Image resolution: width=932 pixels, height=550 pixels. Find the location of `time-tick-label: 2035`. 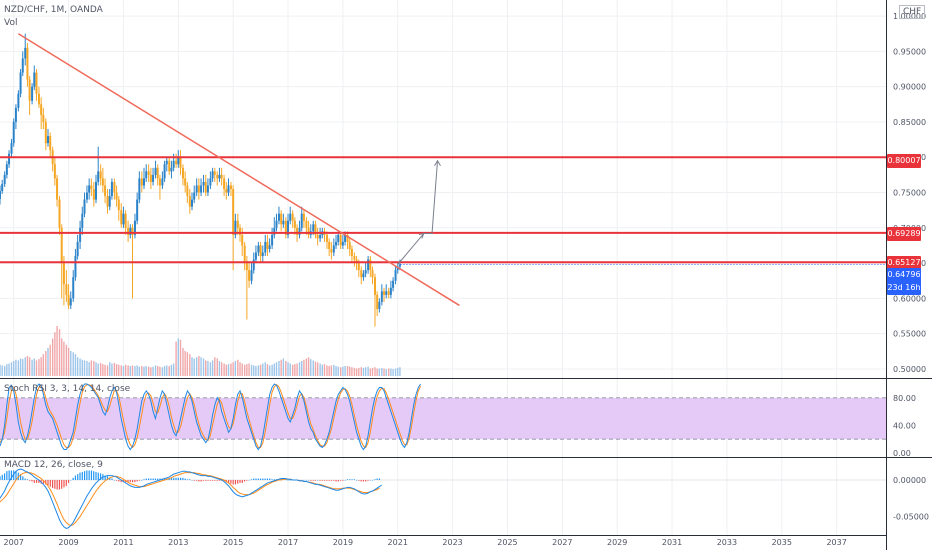

time-tick-label: 2035 is located at coordinates (782, 542).